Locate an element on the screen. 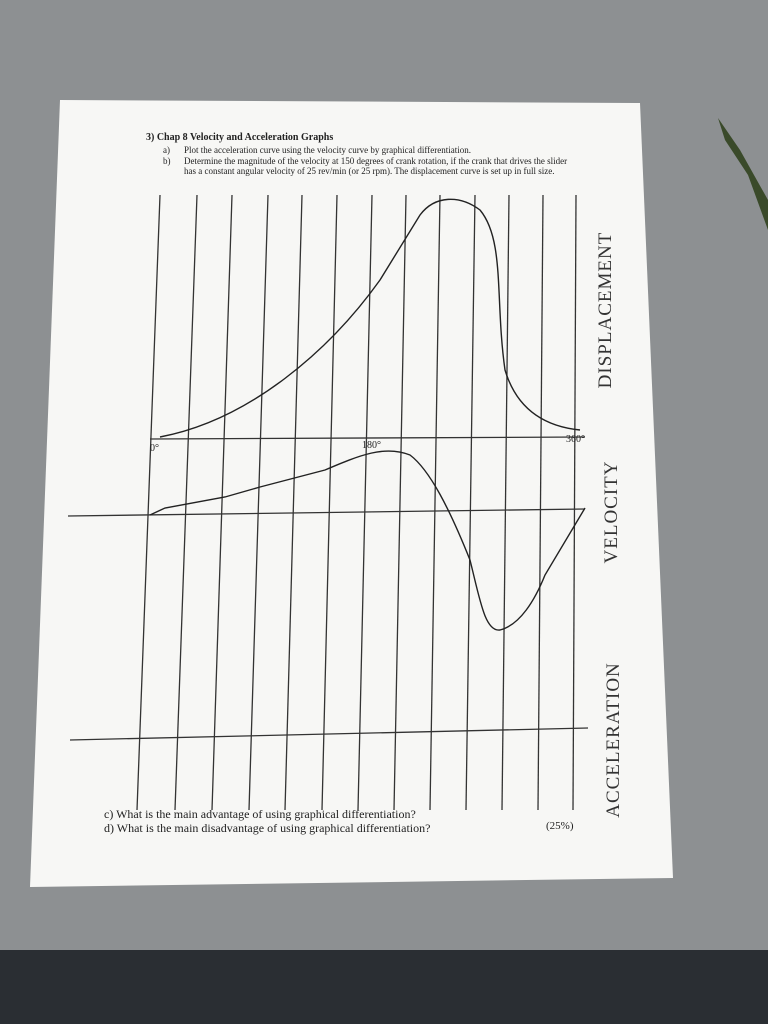  axis-label: 360° is located at coordinates (575, 439).